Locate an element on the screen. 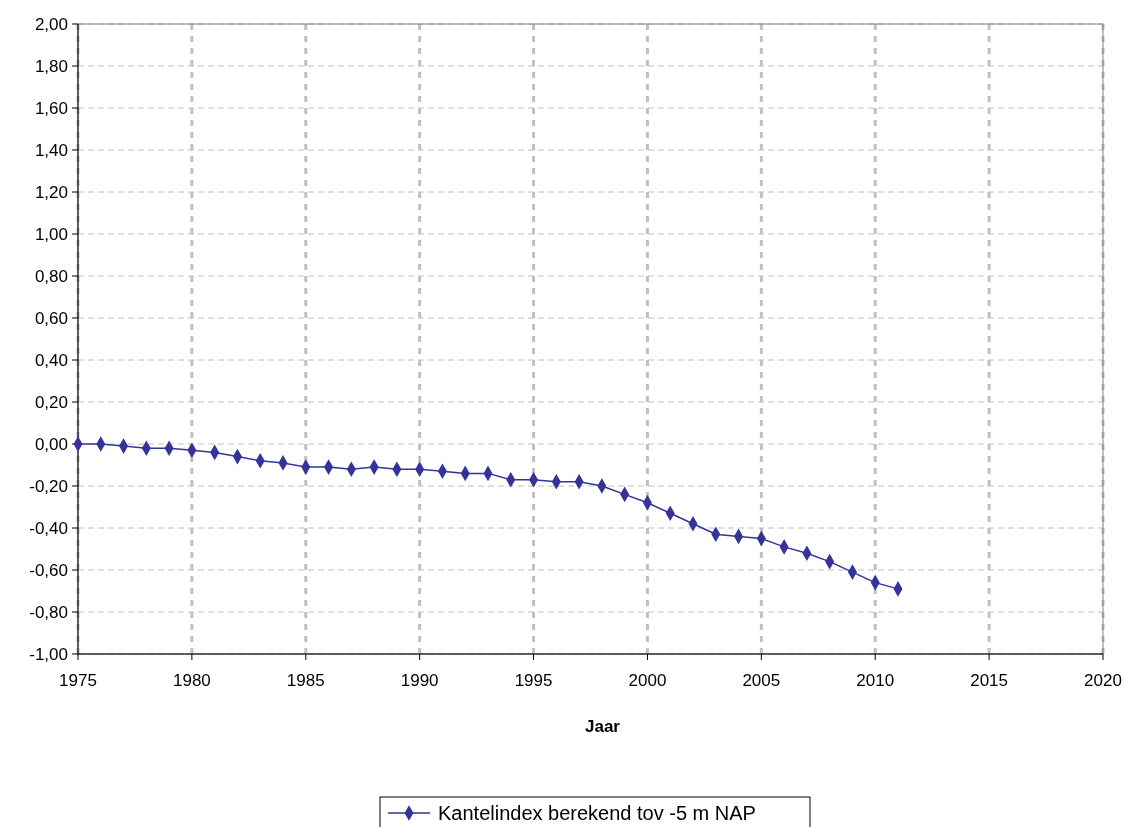 The image size is (1133, 827). y-tick-label: 1,20 is located at coordinates (51, 192).